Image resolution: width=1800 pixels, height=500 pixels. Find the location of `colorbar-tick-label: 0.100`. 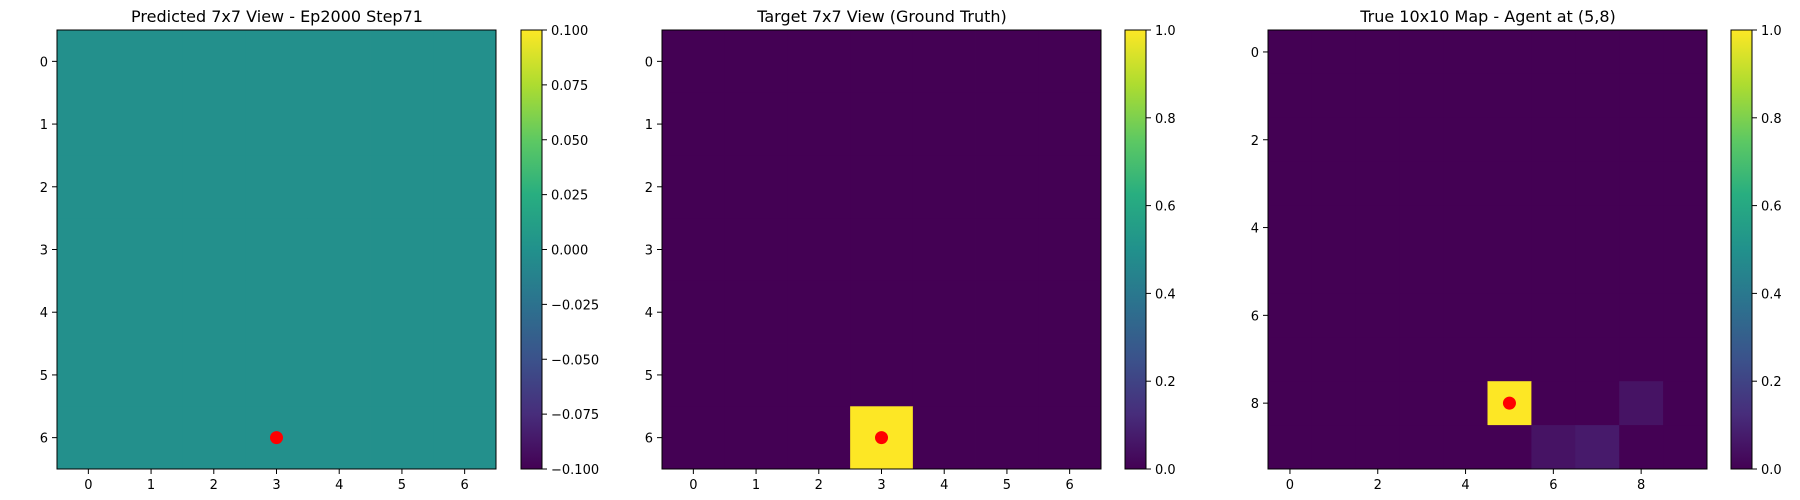

colorbar-tick-label: 0.100 is located at coordinates (569, 31).